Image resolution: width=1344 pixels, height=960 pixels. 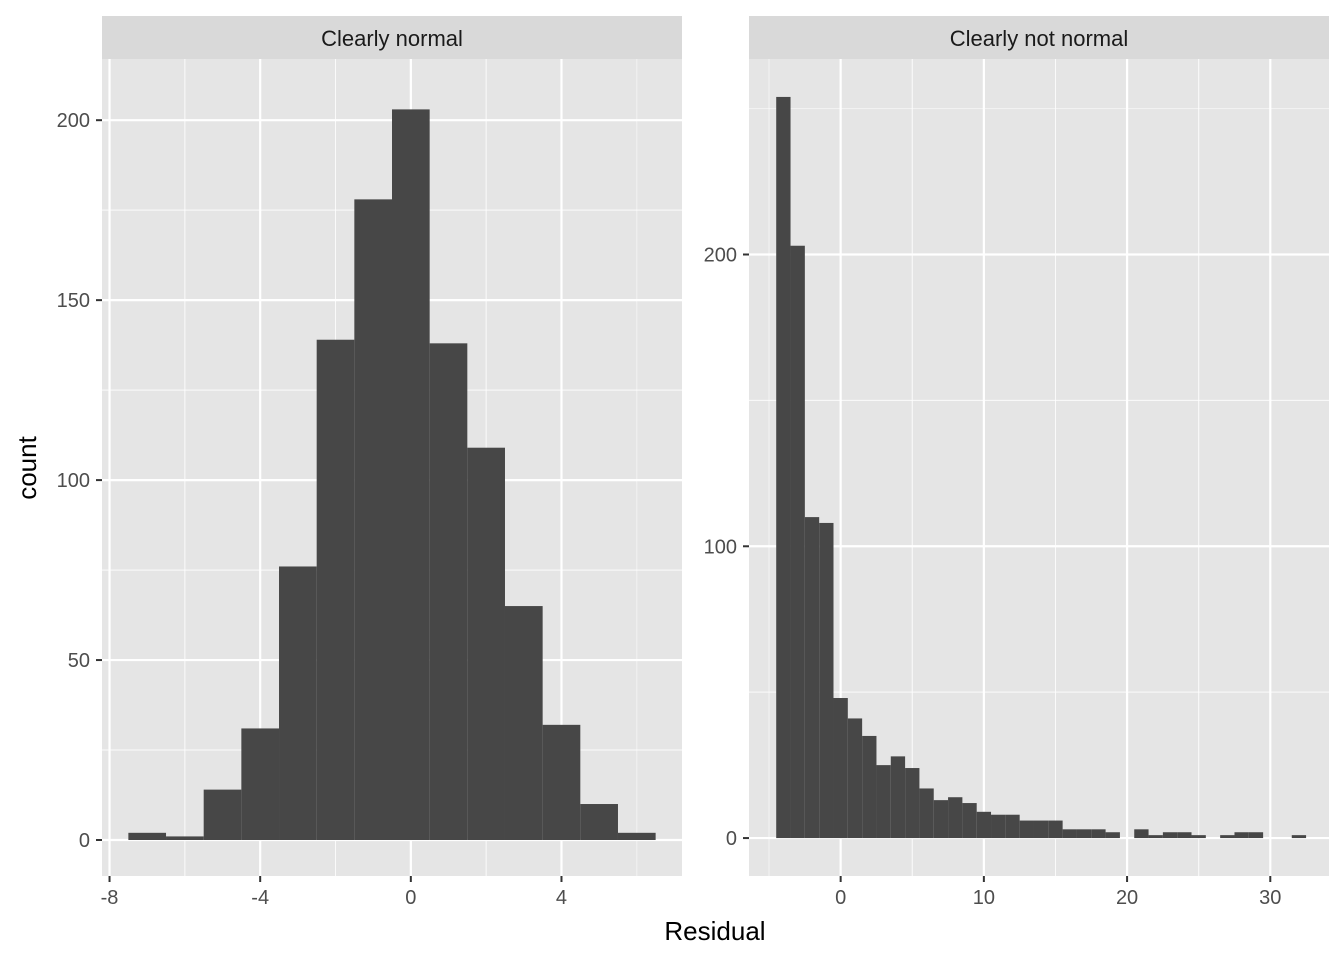 What do you see at coordinates (79, 661) in the screenshot?
I see `y-tick-label: 50` at bounding box center [79, 661].